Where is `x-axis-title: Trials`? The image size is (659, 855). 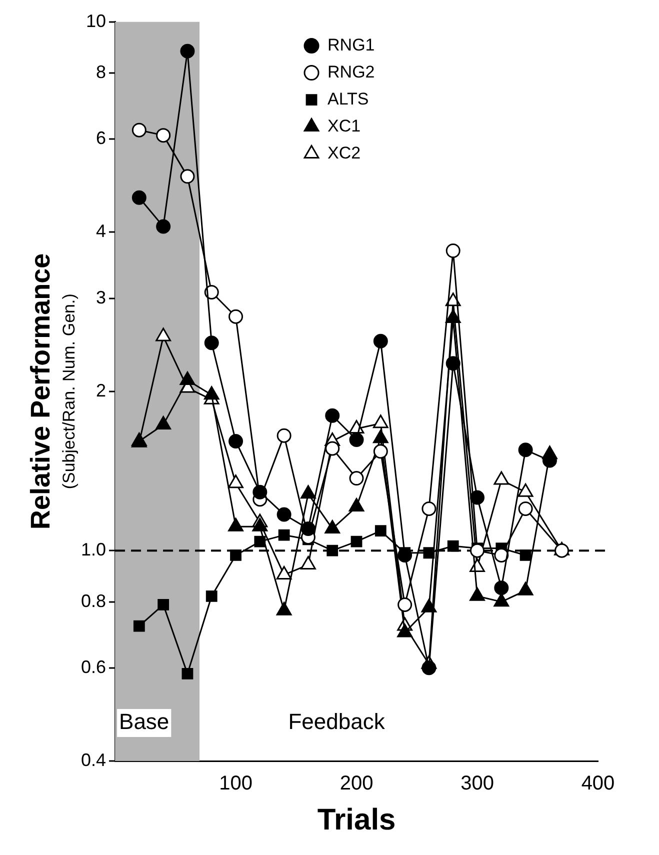
x-axis-title: Trials is located at coordinates (356, 819).